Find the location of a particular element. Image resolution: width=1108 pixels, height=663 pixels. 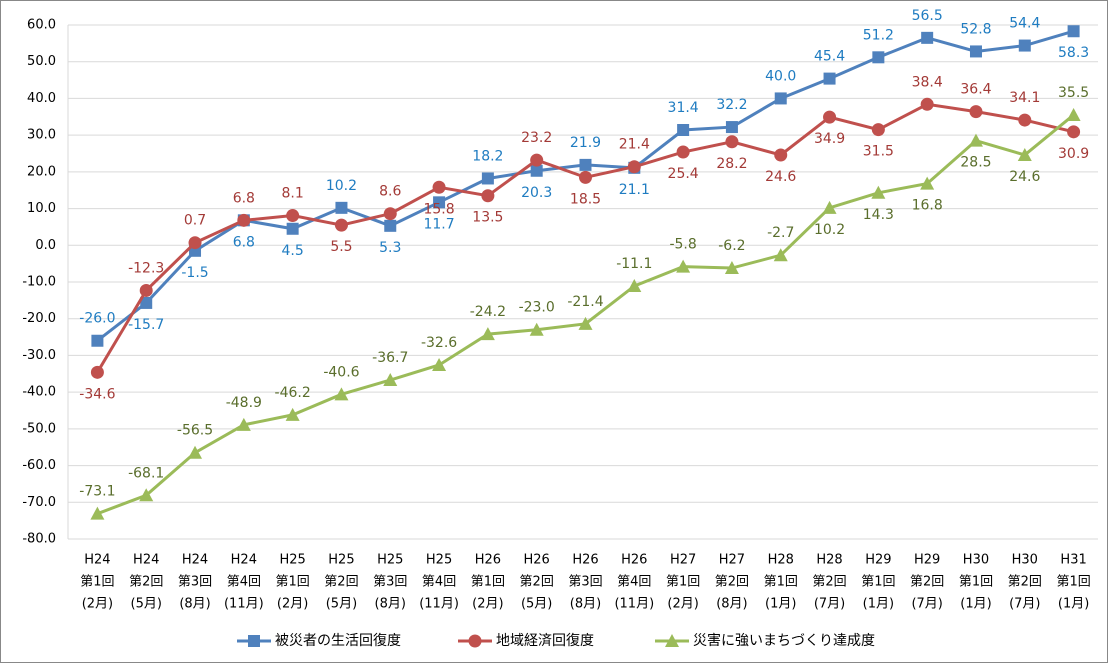

x-tick-label: H30 is located at coordinates (976, 560).